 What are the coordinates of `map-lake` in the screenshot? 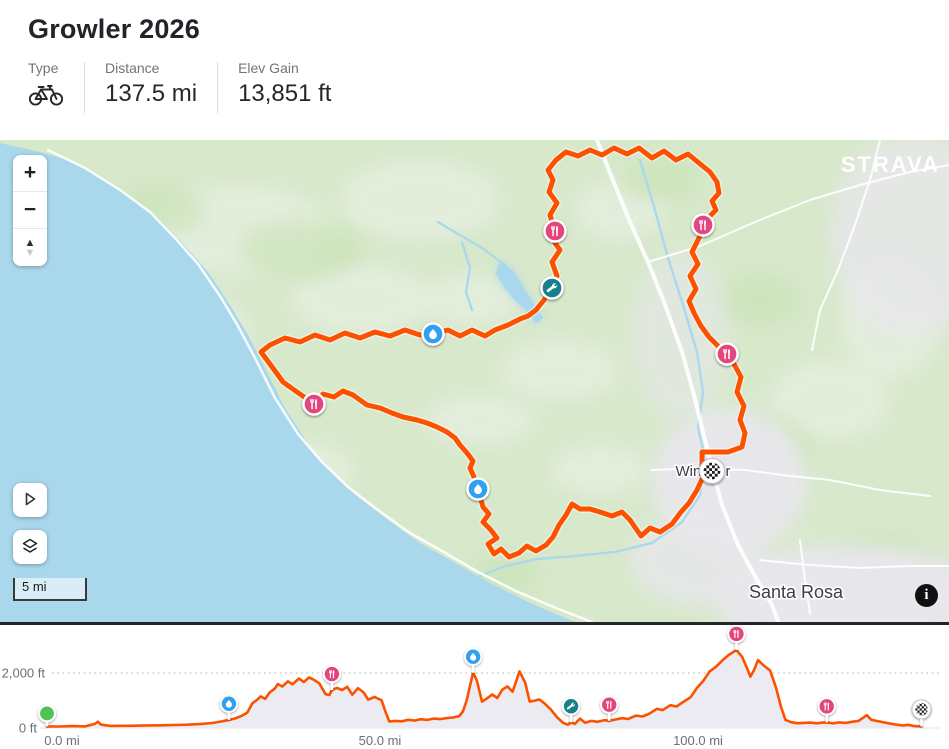 It's located at (519, 292).